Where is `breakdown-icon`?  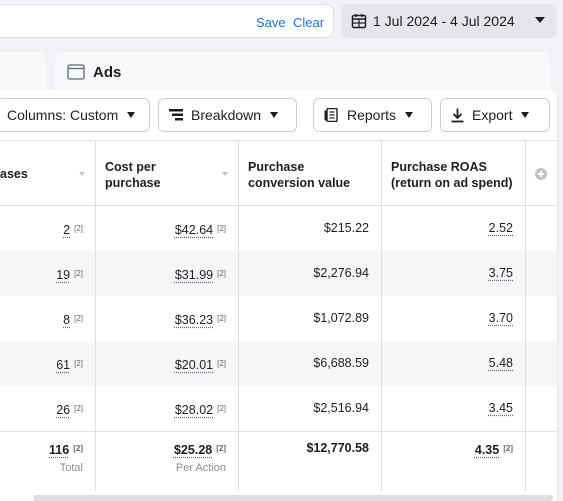 breakdown-icon is located at coordinates (176, 115).